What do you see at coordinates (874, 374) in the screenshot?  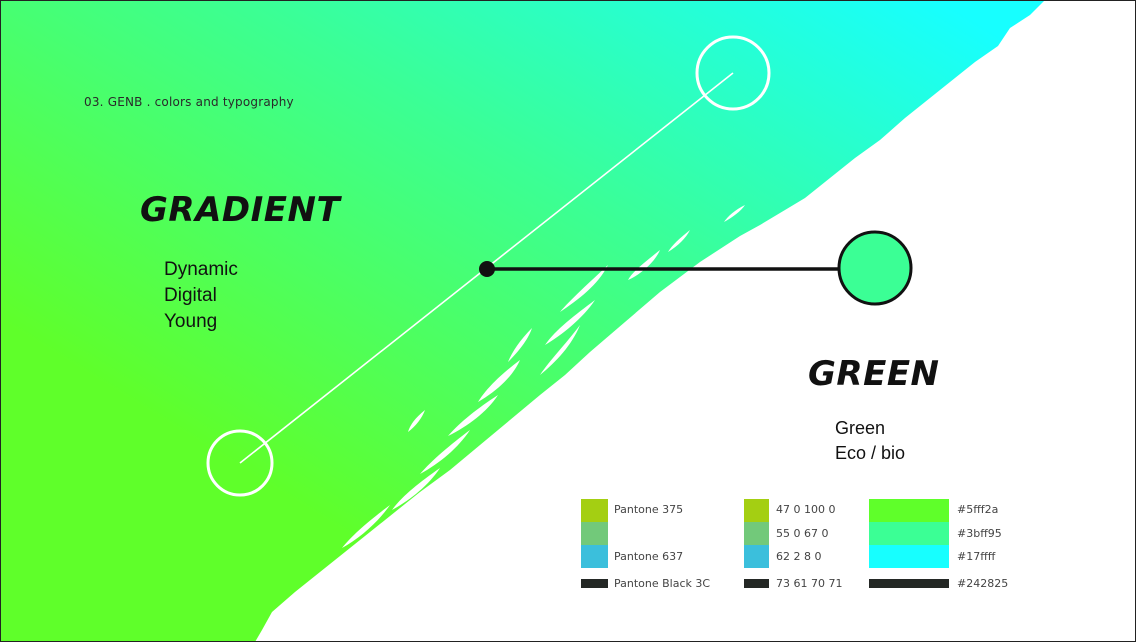 I see `green-heading: GREEN` at bounding box center [874, 374].